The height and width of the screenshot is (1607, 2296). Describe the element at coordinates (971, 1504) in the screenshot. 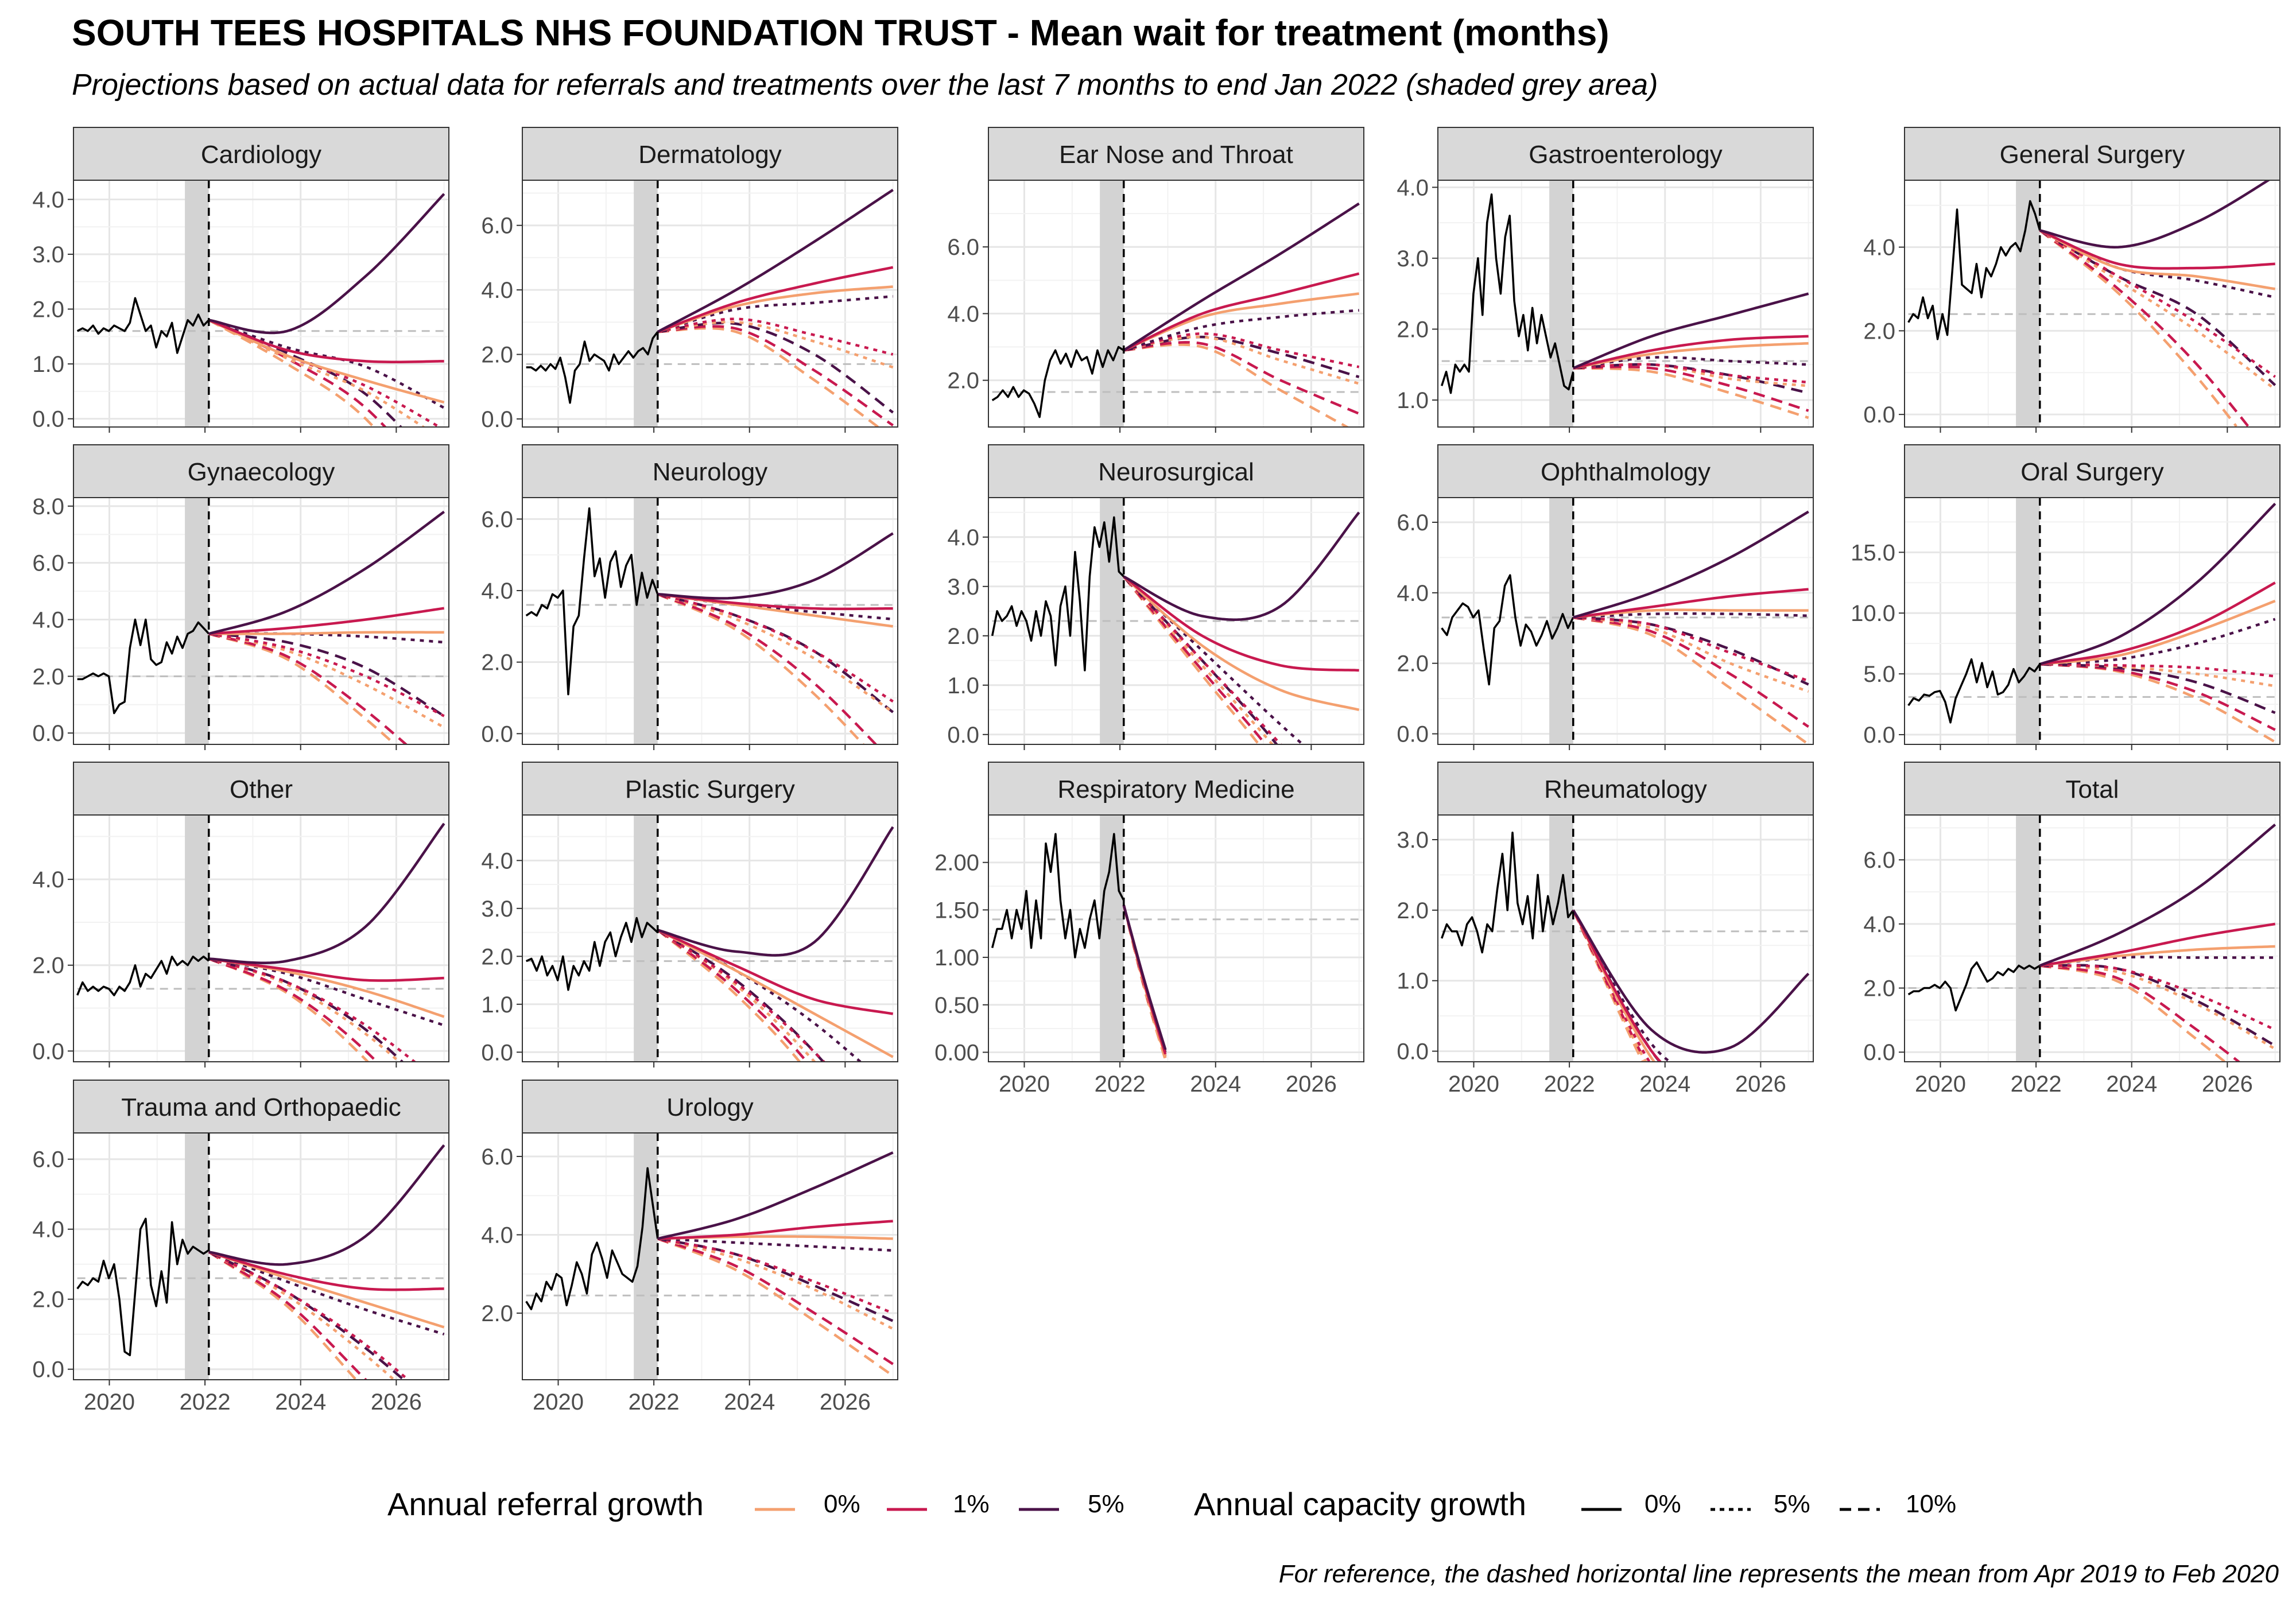

I see `legend-referral-1-label: 1%` at that location.